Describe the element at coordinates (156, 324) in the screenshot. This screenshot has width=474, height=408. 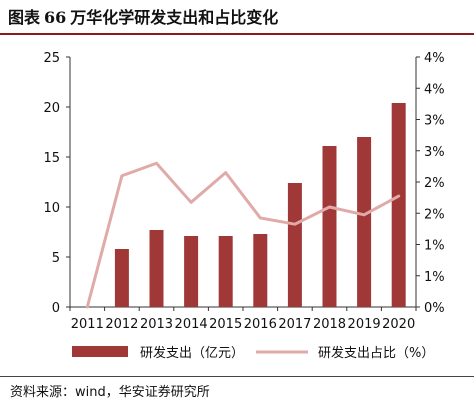
I see `x-tick-label: 2013` at that location.